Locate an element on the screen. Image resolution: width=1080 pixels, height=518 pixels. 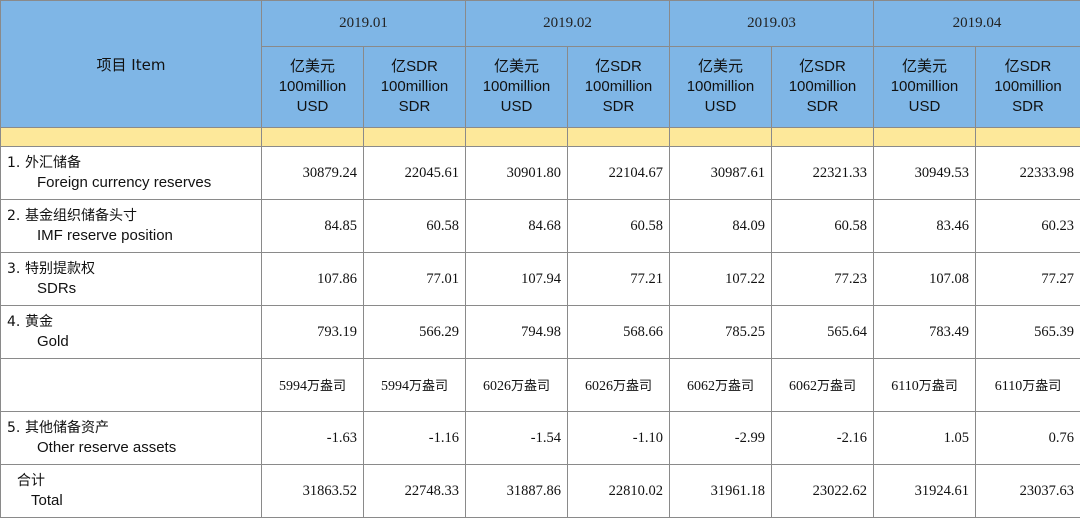
label-en: Other reserve assets is located at coordinates (134, 448).